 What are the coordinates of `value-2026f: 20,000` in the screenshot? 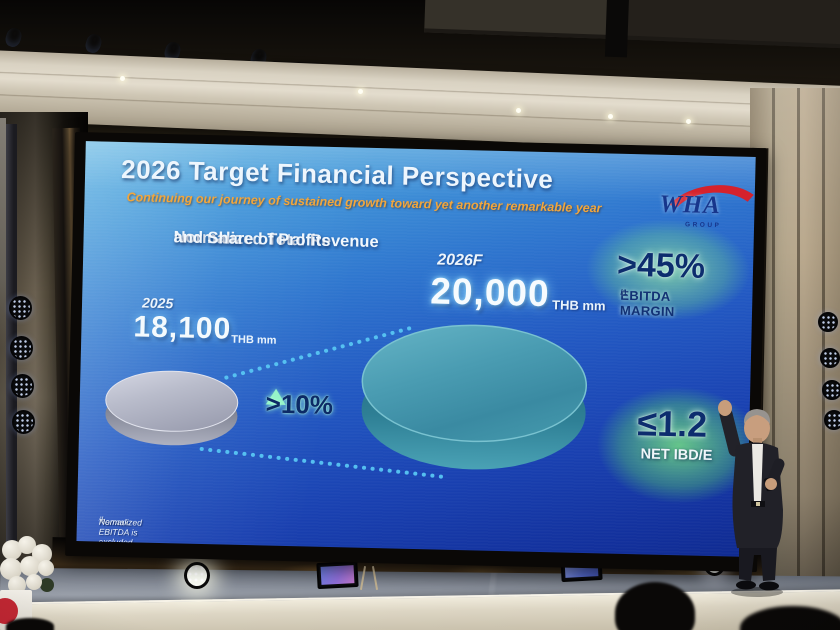 It's located at (490, 292).